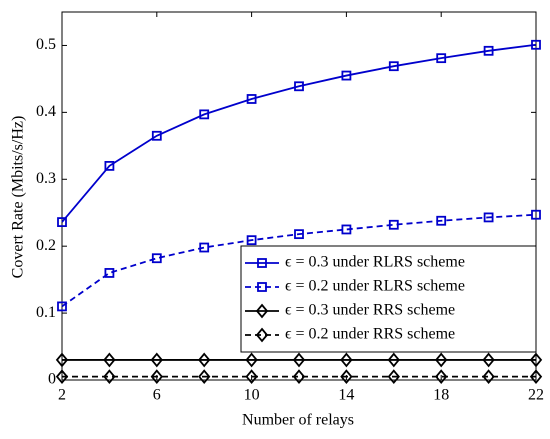 The height and width of the screenshot is (439, 550). Describe the element at coordinates (46, 111) in the screenshot. I see `y-tick-label: 0.4` at that location.